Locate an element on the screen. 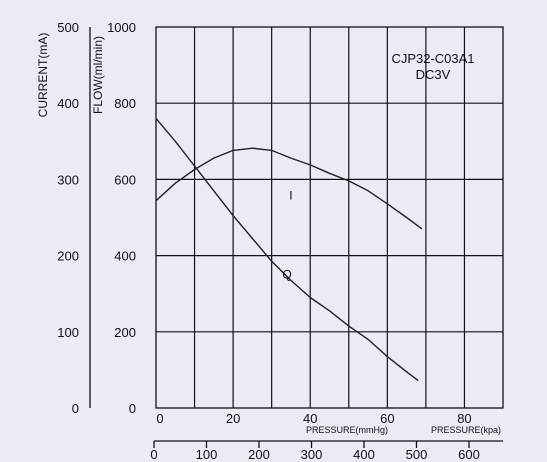 The image size is (547, 462). flow-tick-label: 200 is located at coordinates (125, 332).